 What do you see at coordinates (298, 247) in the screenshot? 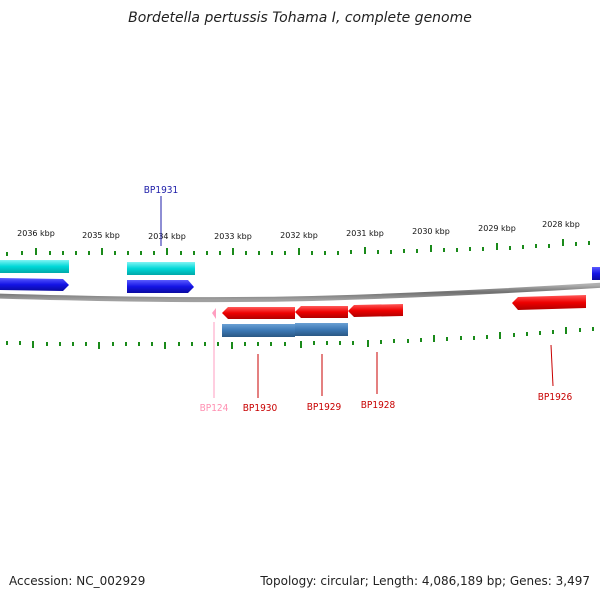
I see `scale-ticks-upper` at bounding box center [298, 247].